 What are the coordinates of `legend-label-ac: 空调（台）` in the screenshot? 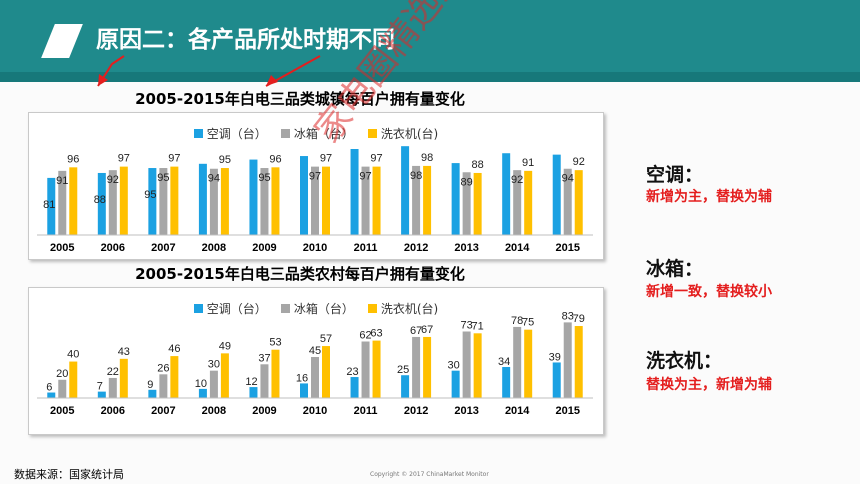 It's located at (236, 309).